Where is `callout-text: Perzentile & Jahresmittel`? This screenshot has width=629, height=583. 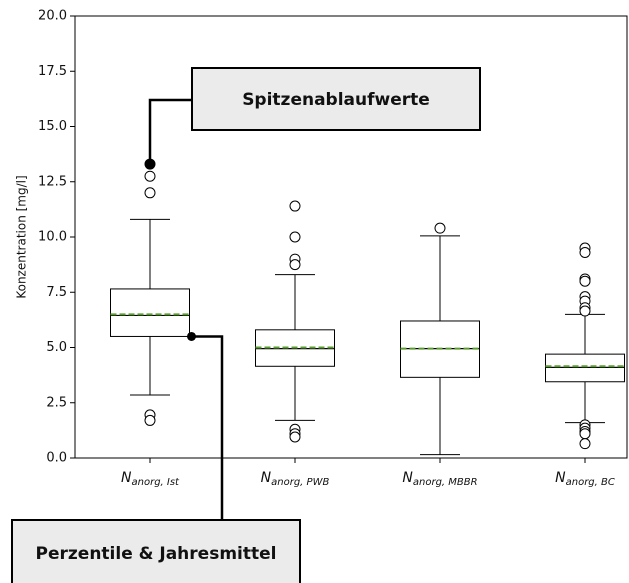
callout-text: Perzentile & Jahresmittel is located at coordinates (156, 554).